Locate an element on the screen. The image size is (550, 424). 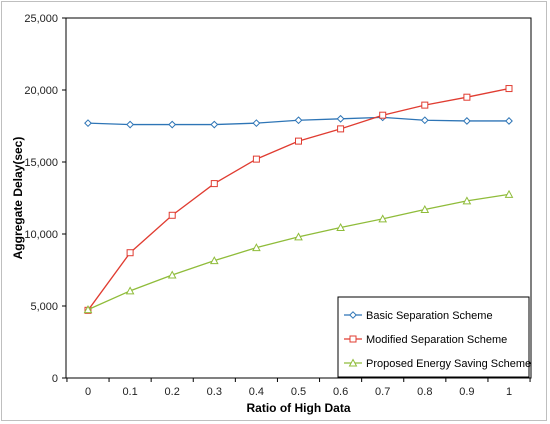
x-tick-label: 0.4 is located at coordinates (256, 392).